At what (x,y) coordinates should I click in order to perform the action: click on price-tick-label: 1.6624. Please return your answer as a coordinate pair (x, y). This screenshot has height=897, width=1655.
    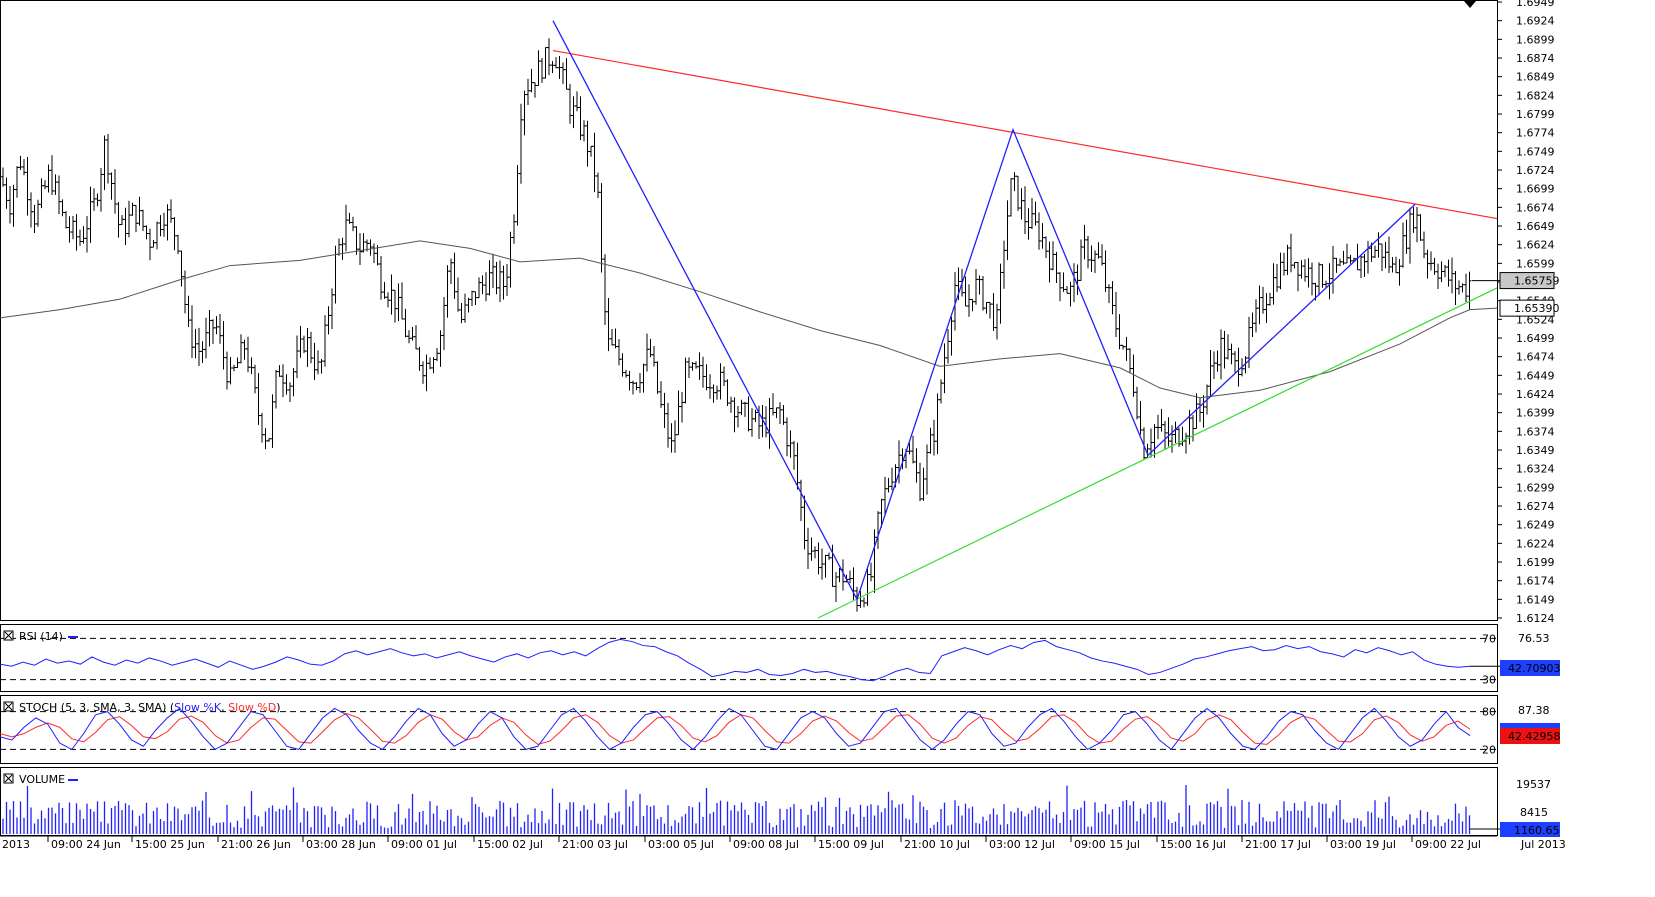
    Looking at the image, I should click on (1535, 245).